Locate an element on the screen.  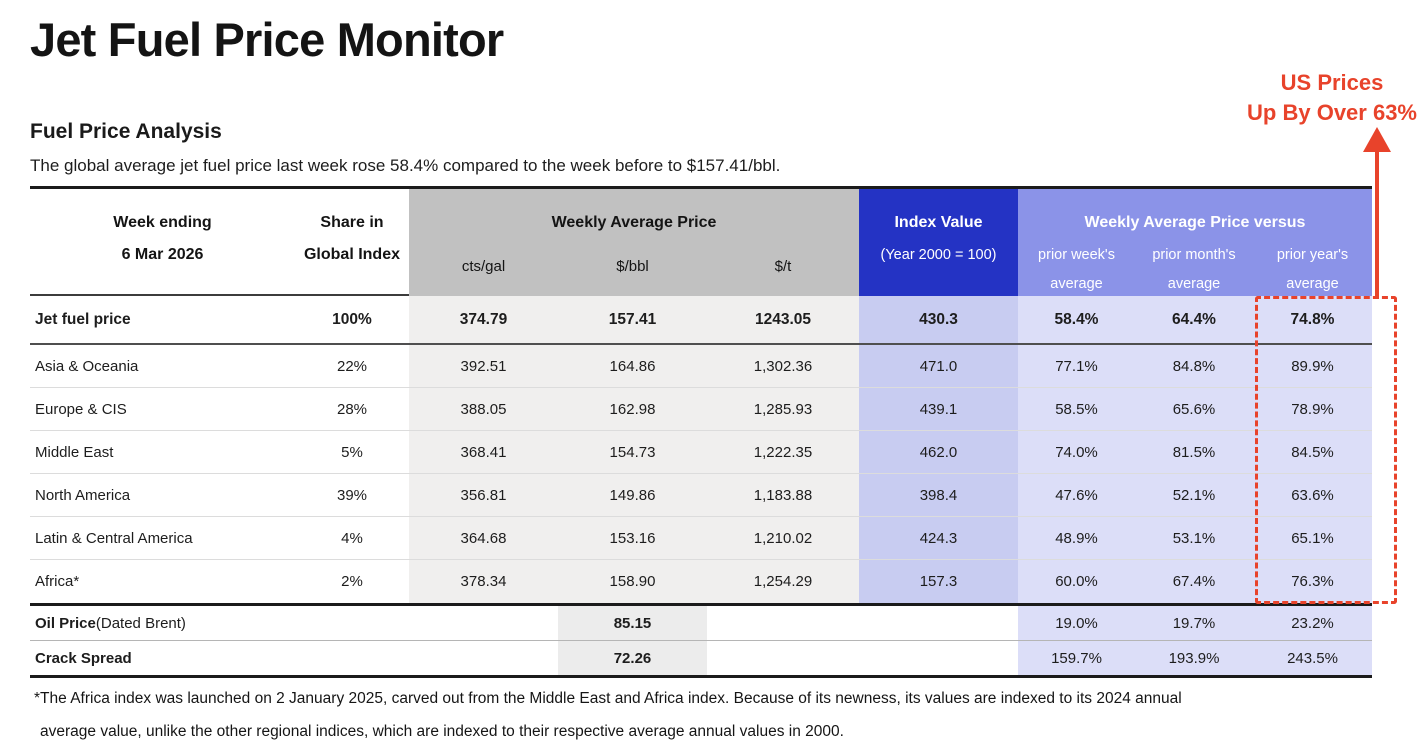
vs-month-value: 65.6% is located at coordinates (1194, 409).